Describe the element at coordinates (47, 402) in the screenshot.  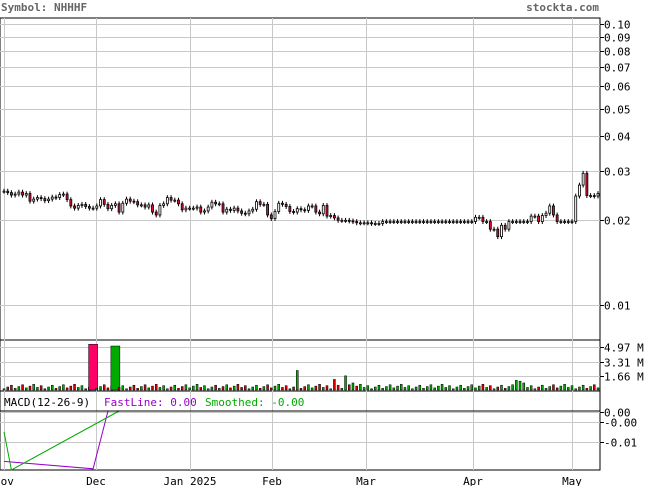
I see `macd-label: MACD(12-26-9)` at that location.